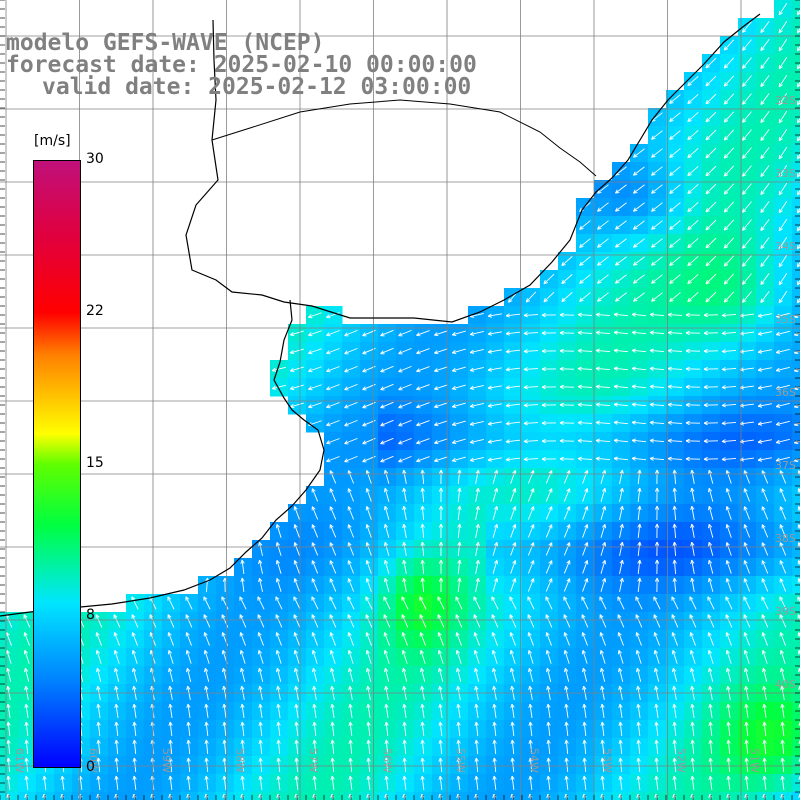 The width and height of the screenshot is (800, 800). Describe the element at coordinates (785, 319) in the screenshot. I see `latitude-label: 35S` at that location.